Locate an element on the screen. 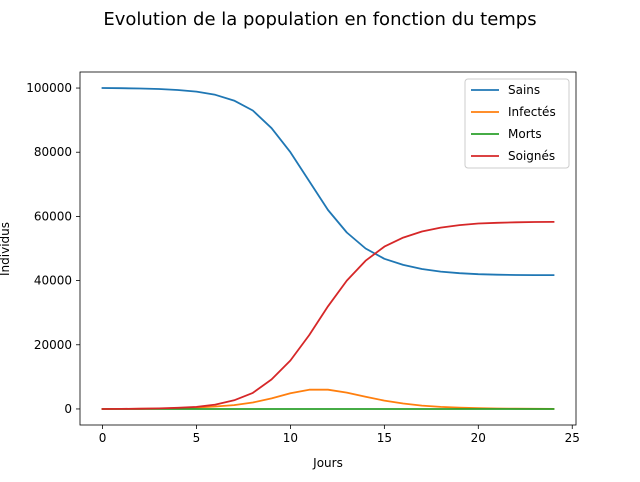  y-tick-label: 100000 is located at coordinates (49, 88).